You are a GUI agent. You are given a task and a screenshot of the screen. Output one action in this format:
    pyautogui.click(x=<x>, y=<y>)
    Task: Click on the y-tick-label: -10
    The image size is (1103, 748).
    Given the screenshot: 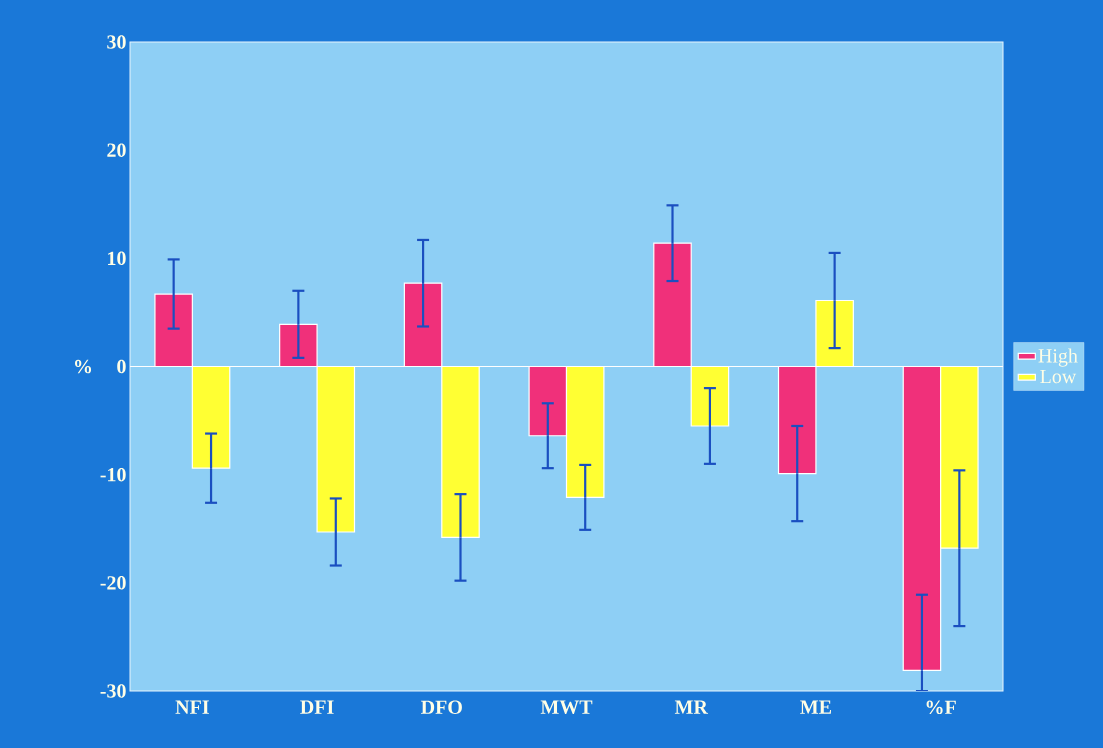 What is the action you would take?
    pyautogui.click(x=113, y=474)
    